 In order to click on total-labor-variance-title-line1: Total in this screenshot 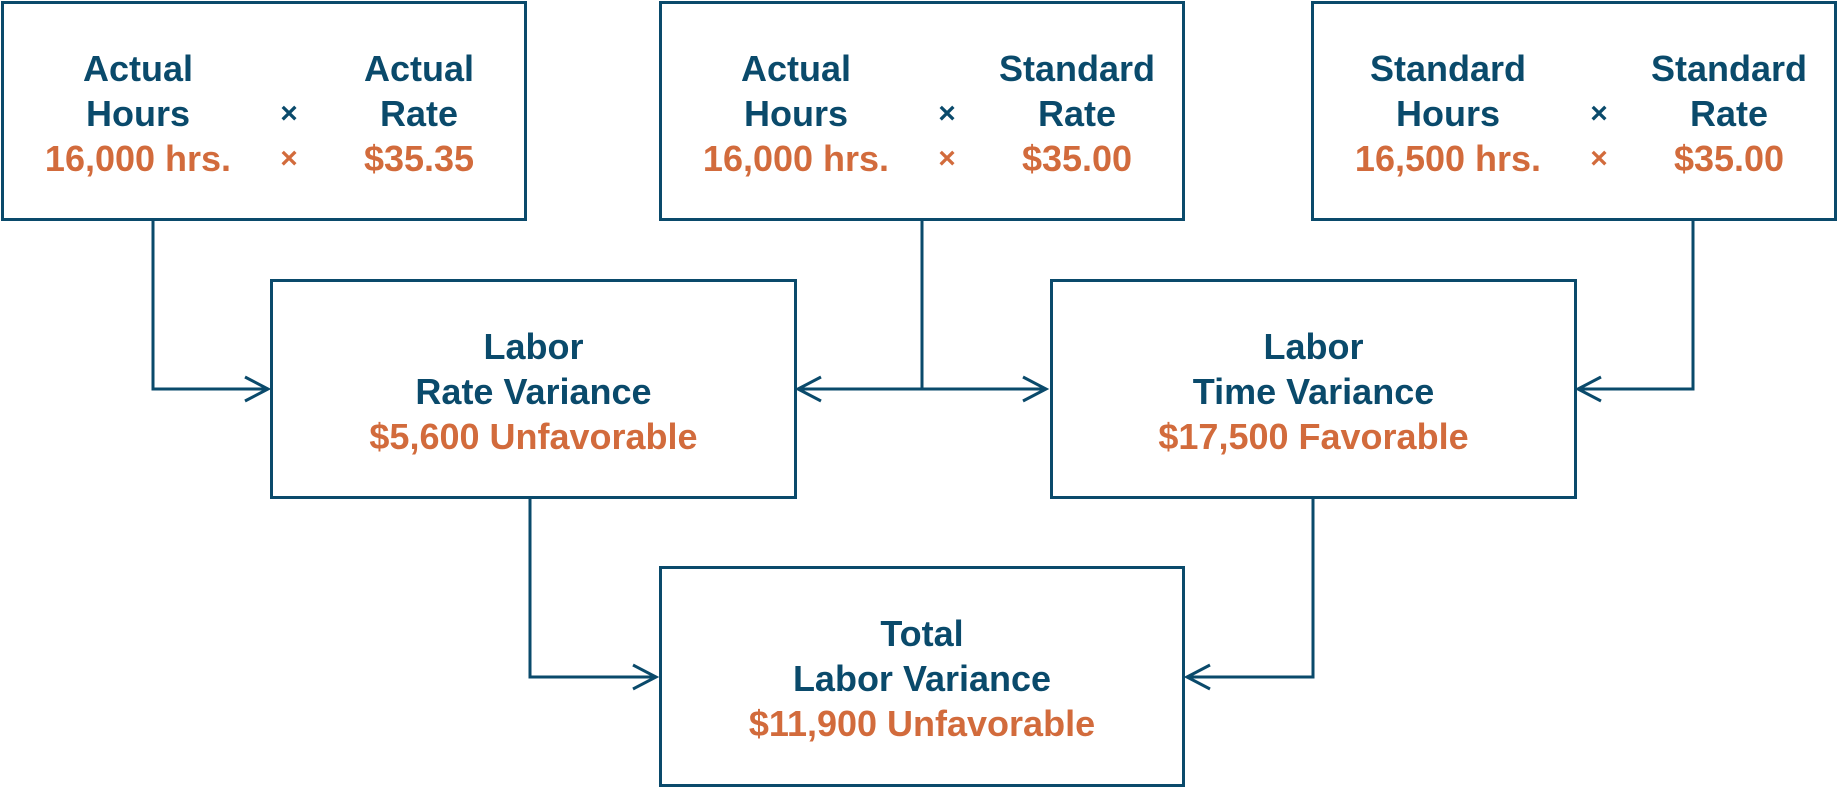, I will do `click(922, 633)`.